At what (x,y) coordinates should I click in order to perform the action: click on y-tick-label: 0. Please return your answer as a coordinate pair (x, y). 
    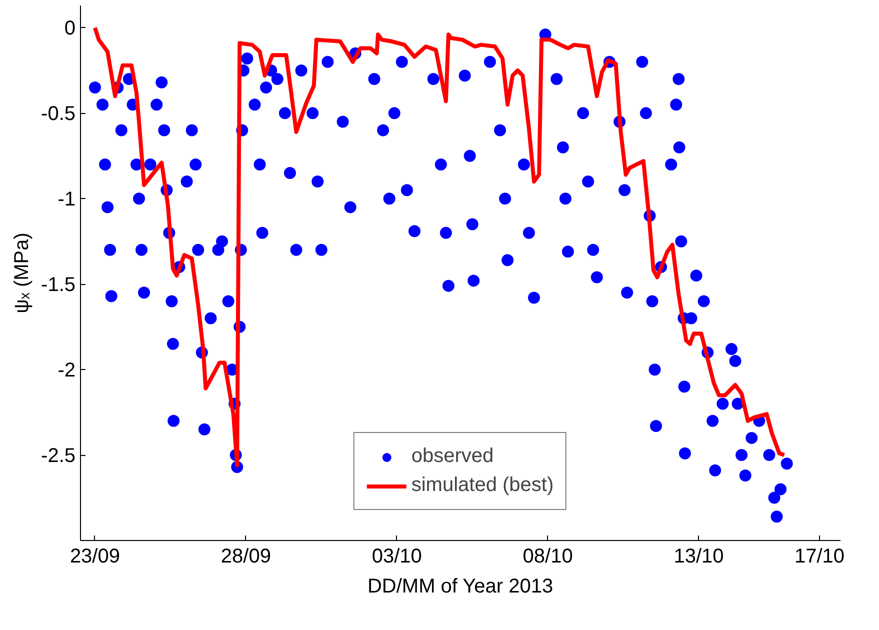
    Looking at the image, I should click on (70, 29).